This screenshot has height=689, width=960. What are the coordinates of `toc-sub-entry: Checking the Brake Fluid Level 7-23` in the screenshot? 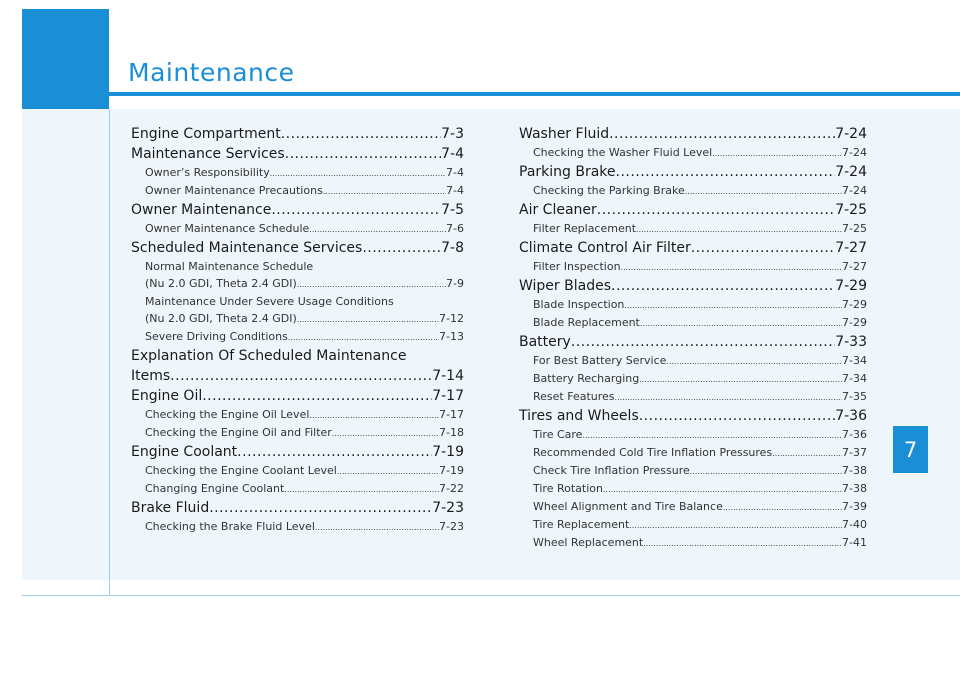 It's located at (297, 527).